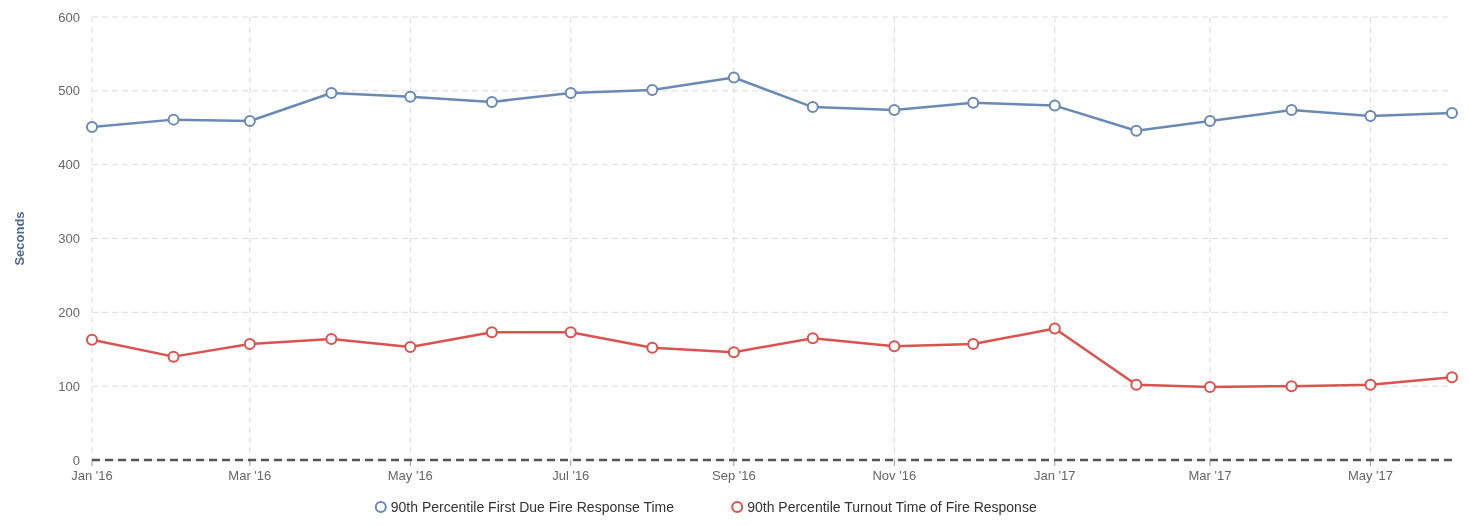  I want to click on legend-label: 90th Percentile Turnout Time of Fire Response, so click(892, 507).